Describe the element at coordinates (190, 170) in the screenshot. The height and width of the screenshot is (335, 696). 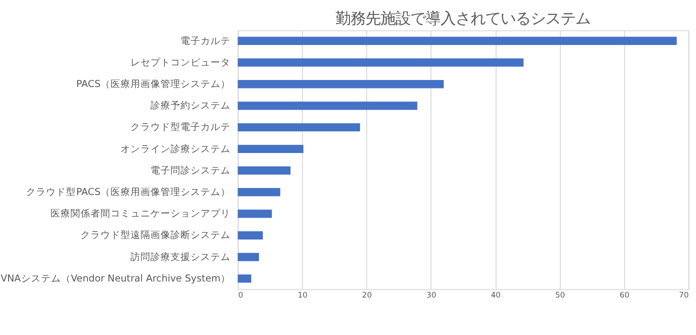
I see `y-tick-label: 電子問診システム` at that location.